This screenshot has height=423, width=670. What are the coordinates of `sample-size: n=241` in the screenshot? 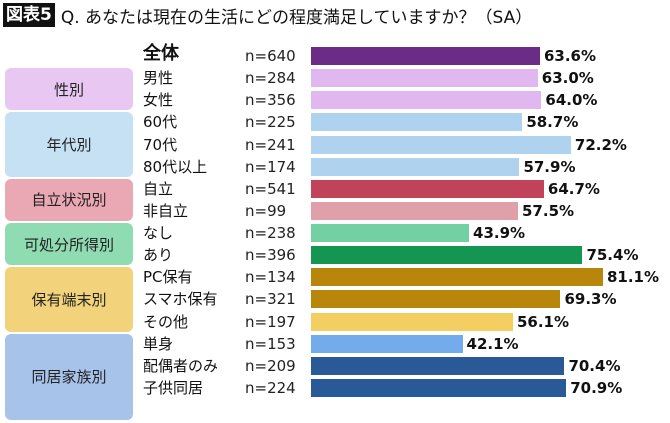 It's located at (270, 144).